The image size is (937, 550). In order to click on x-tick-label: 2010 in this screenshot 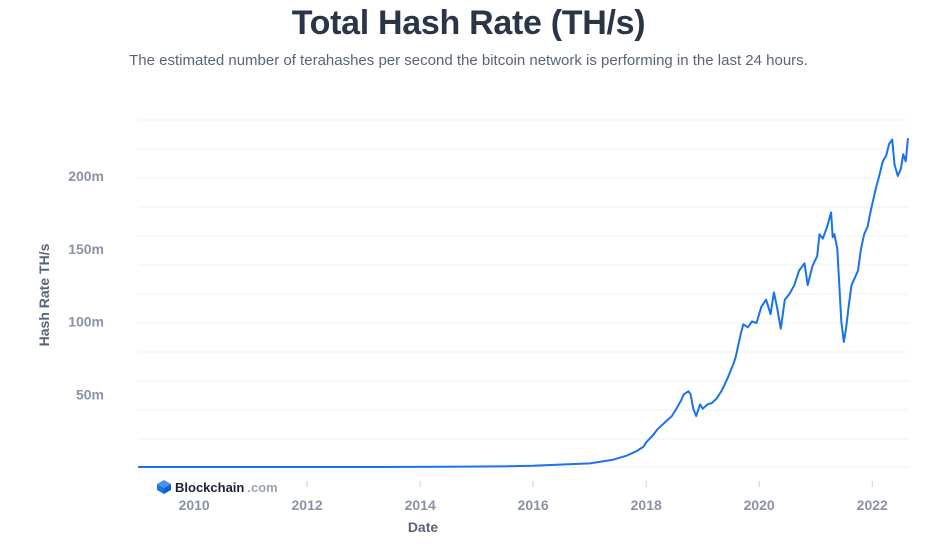, I will do `click(194, 505)`.